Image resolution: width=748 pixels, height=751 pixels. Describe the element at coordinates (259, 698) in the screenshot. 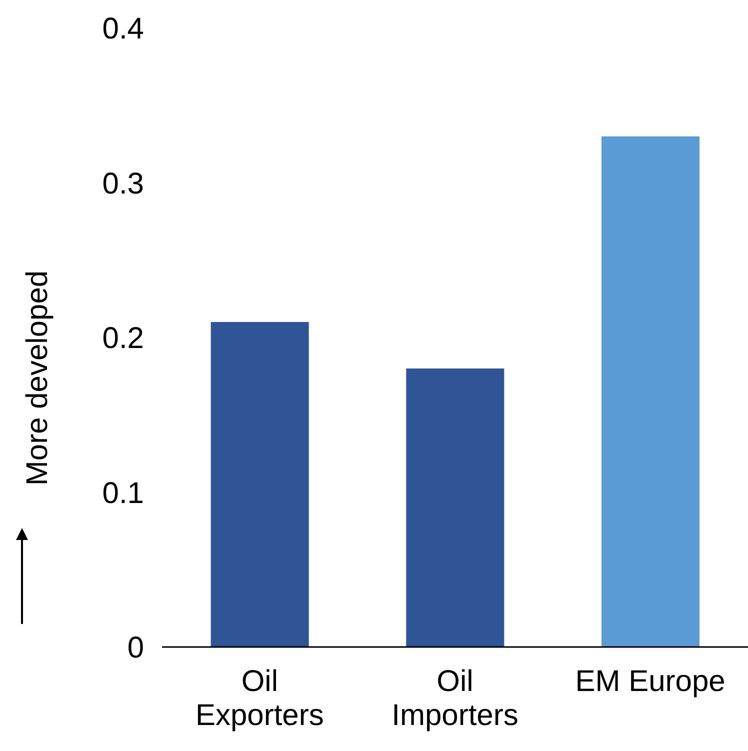

I see `x-tick-label: Oil Exporters` at that location.